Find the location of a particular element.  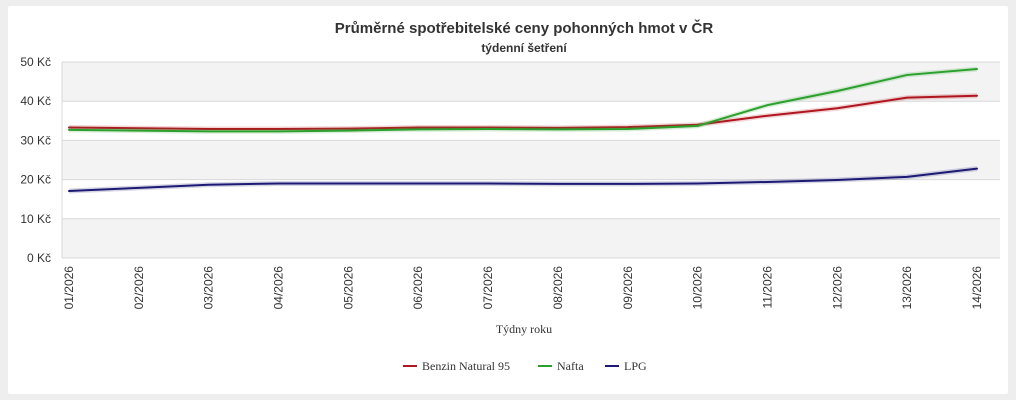

y-axis-ticks: 0 Kč 10 Kč 20 Kč 30 Kč 40 Kč 50 Kč is located at coordinates (35, 160).